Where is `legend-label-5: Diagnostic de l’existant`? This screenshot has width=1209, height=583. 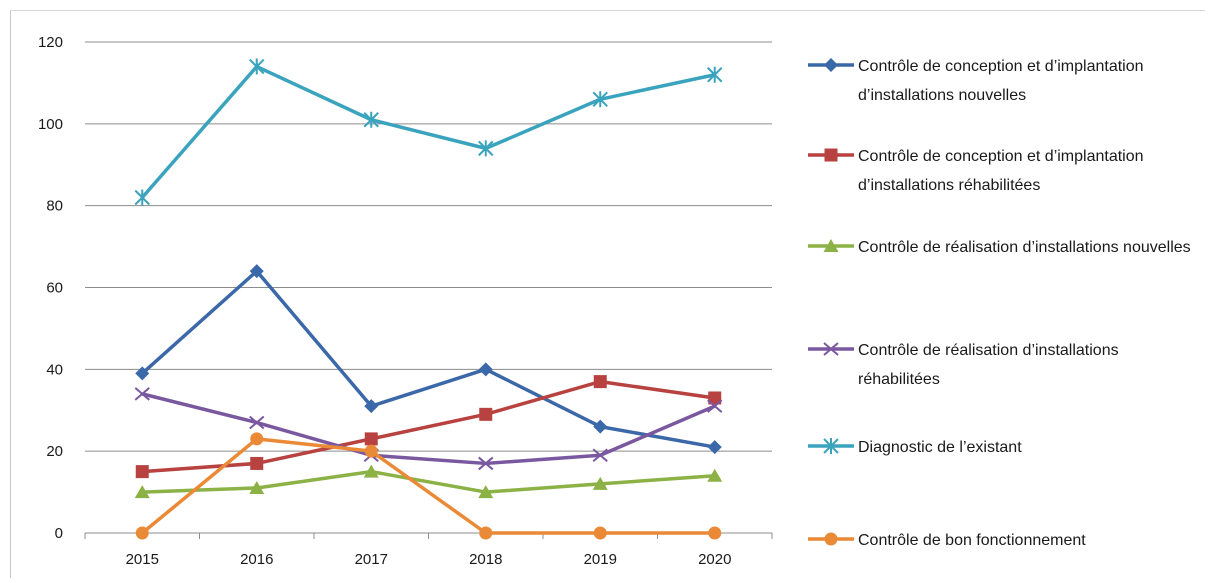
legend-label-5: Diagnostic de l’existant is located at coordinates (940, 447).